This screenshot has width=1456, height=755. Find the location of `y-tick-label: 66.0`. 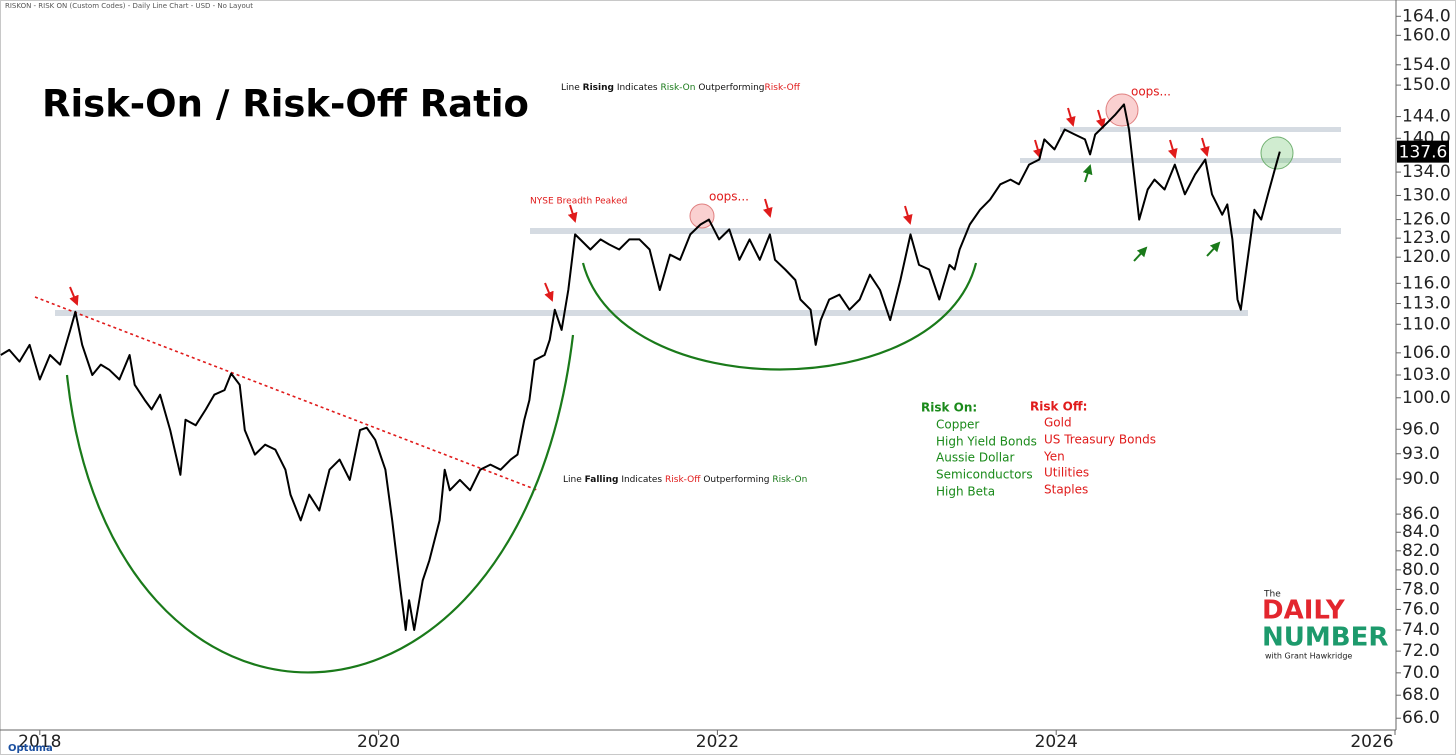

y-tick-label: 66.0 is located at coordinates (1421, 718).